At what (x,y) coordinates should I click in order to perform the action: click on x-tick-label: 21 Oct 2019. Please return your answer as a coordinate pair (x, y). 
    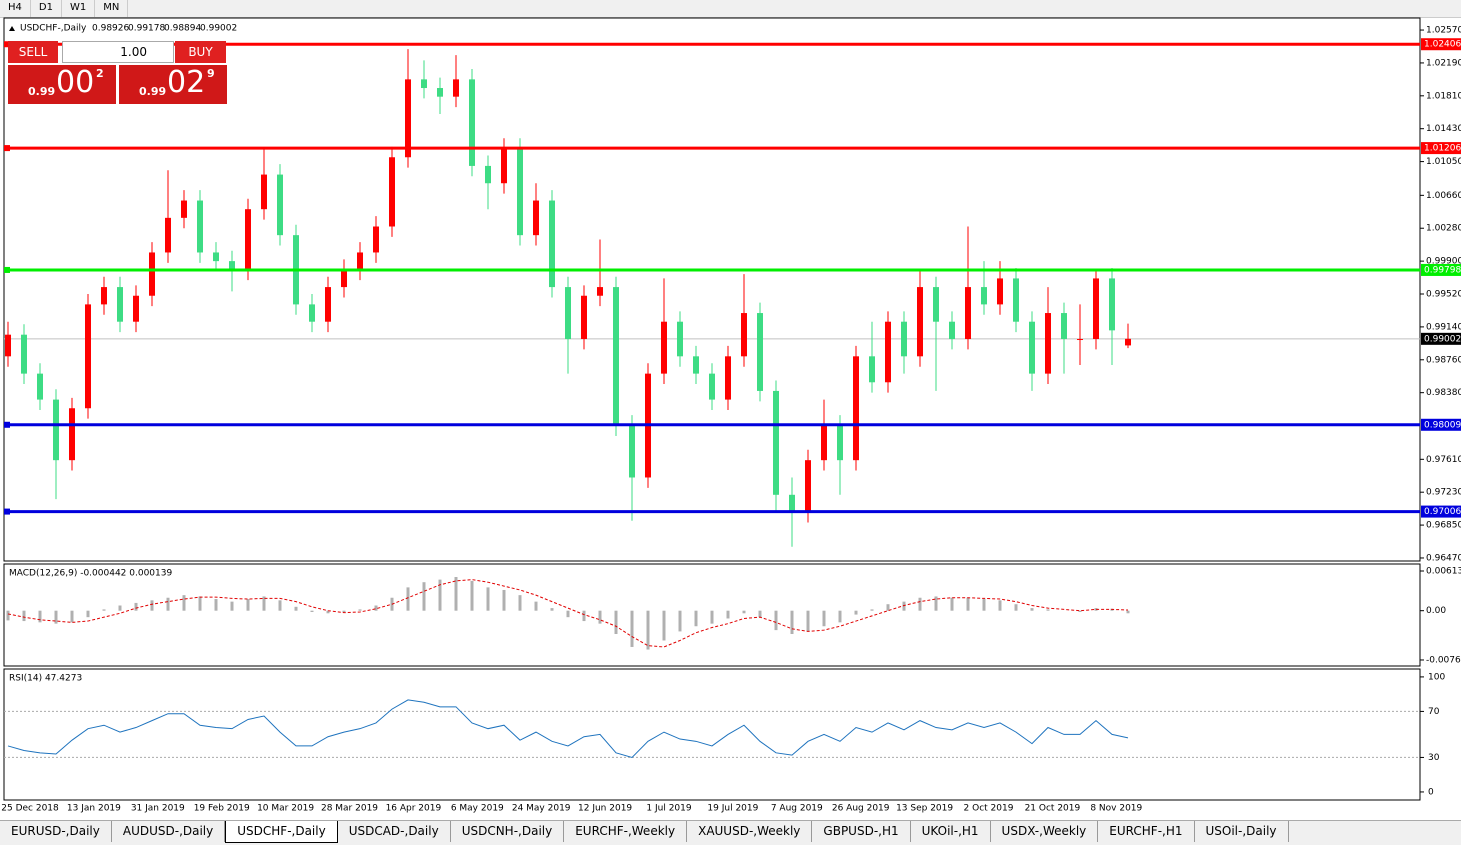
    Looking at the image, I should click on (1053, 809).